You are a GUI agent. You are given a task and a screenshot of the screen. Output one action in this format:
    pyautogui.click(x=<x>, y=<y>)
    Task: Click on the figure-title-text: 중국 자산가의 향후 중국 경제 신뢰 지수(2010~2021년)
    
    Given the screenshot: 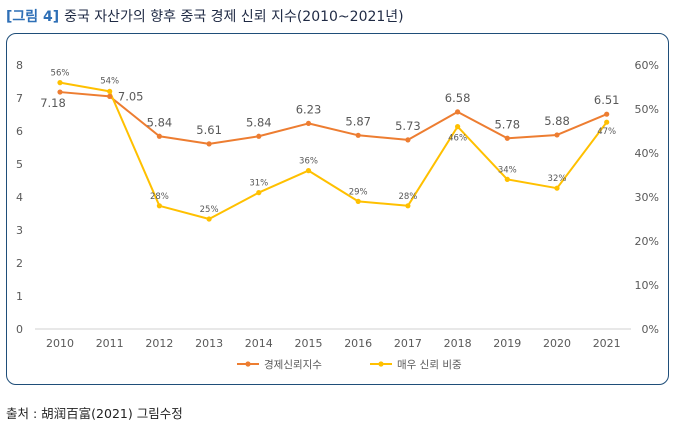 What is the action you would take?
    pyautogui.click(x=234, y=17)
    